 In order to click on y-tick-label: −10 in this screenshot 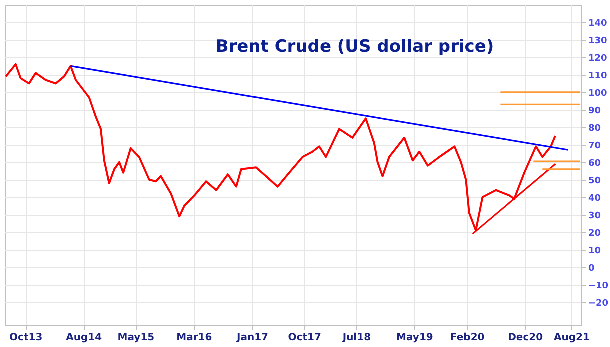, I will do `click(598, 286)`.